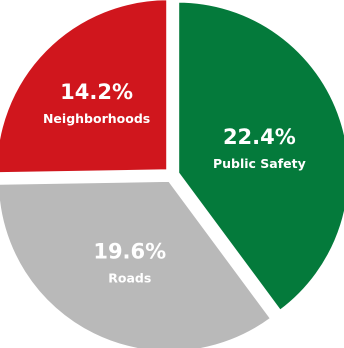 This screenshot has width=344, height=348. I want to click on slice-category-label: Neighborhoods, so click(96, 118).